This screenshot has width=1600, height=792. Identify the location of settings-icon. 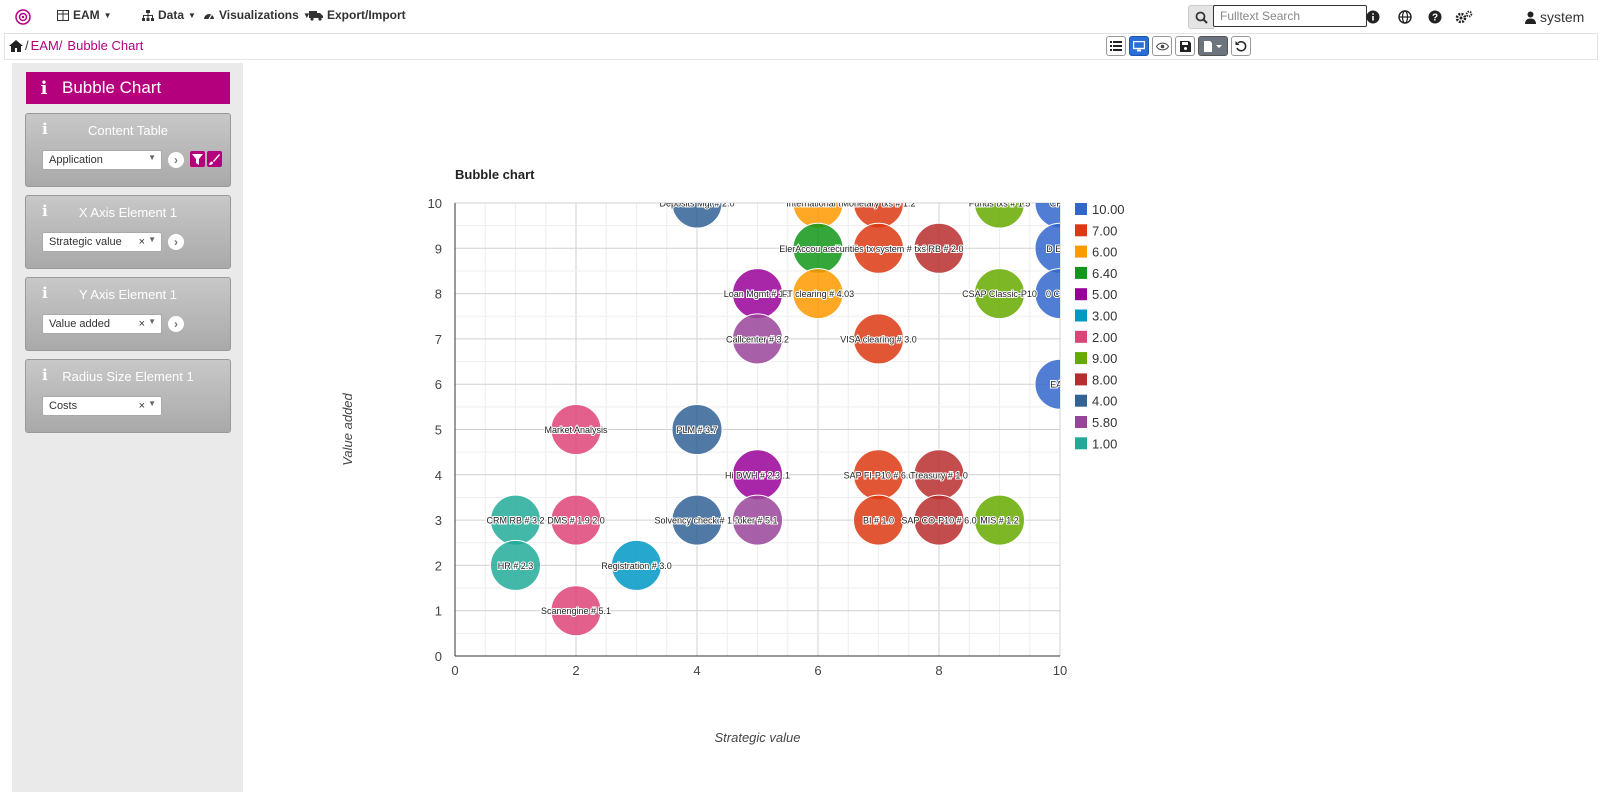
(1464, 17).